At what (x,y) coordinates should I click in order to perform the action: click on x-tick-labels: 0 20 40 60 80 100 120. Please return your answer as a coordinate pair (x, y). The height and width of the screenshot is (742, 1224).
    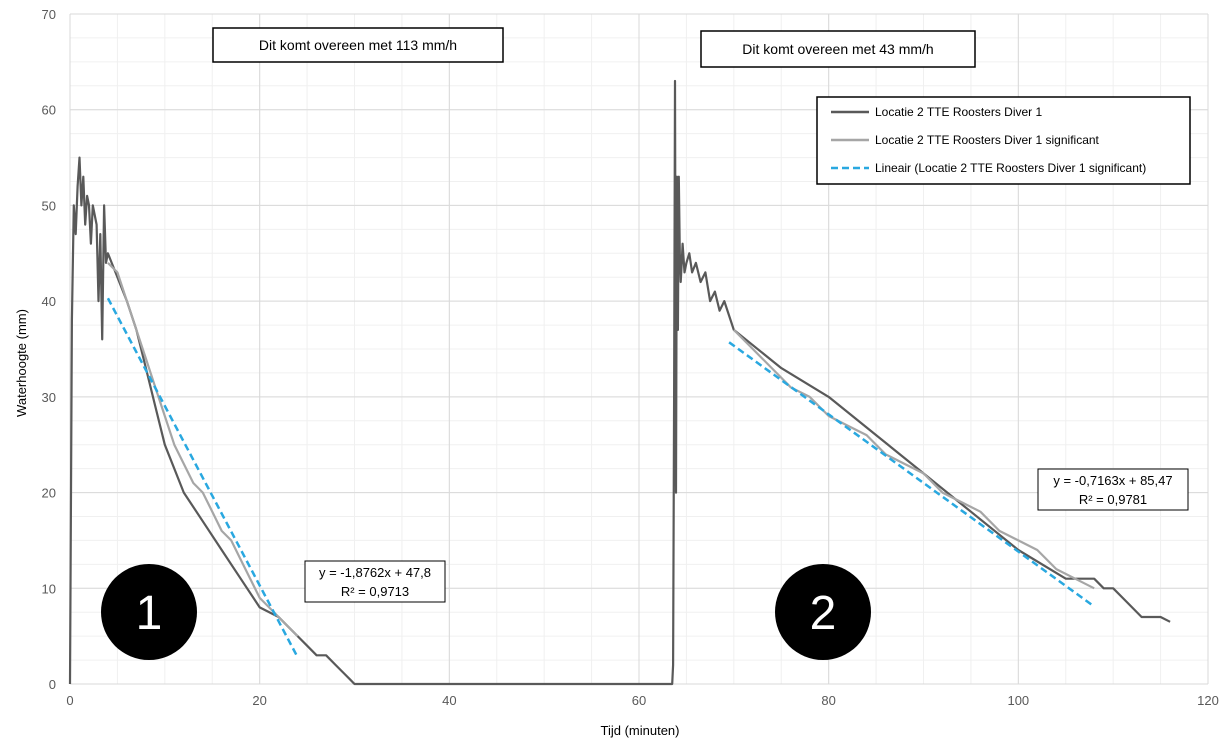
    Looking at the image, I should click on (642, 700).